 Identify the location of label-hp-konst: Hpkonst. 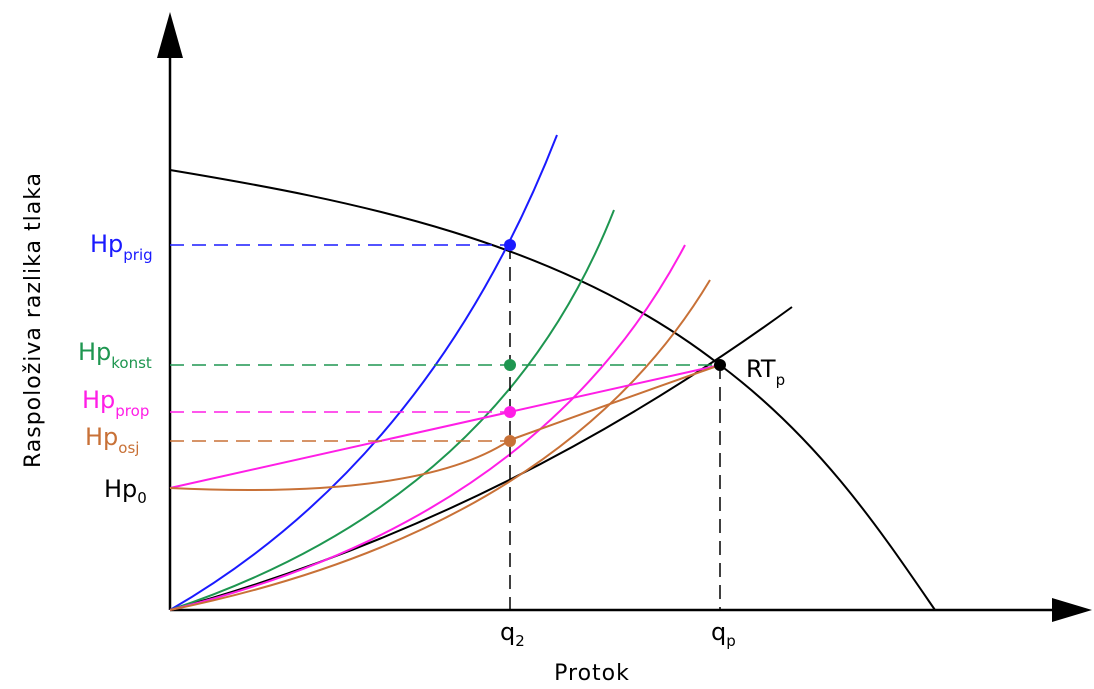
(115, 355).